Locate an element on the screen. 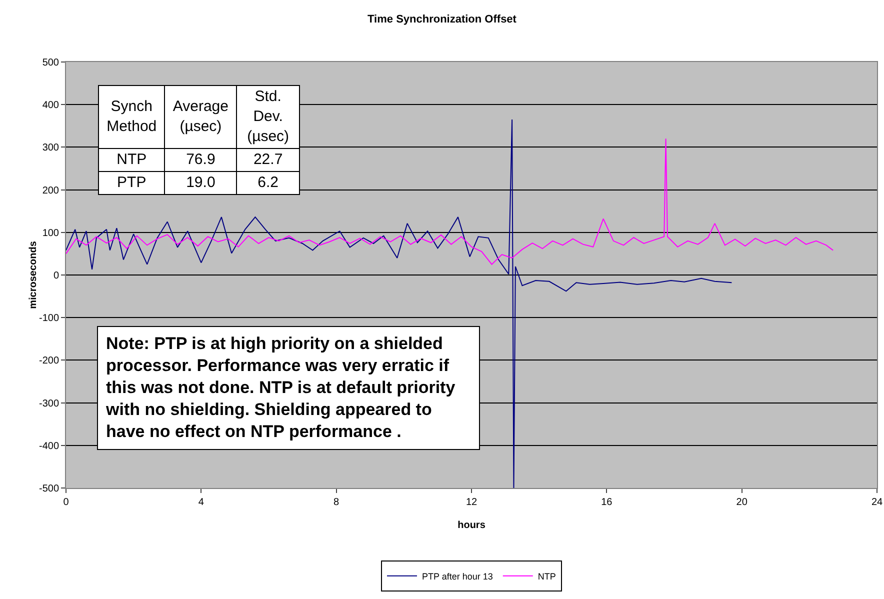 Image resolution: width=884 pixels, height=599 pixels. y-tick-label: -300 is located at coordinates (49, 404).